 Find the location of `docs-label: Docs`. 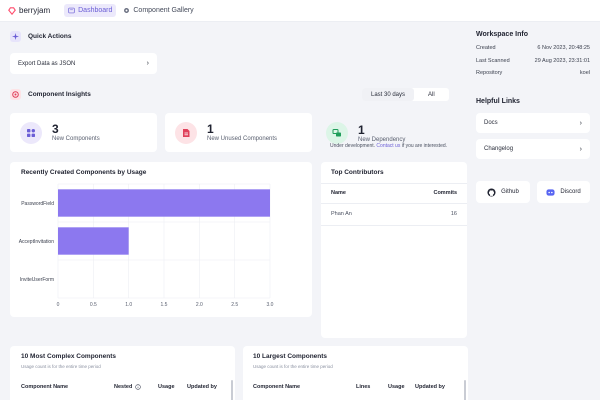

docs-label: Docs is located at coordinates (491, 123).